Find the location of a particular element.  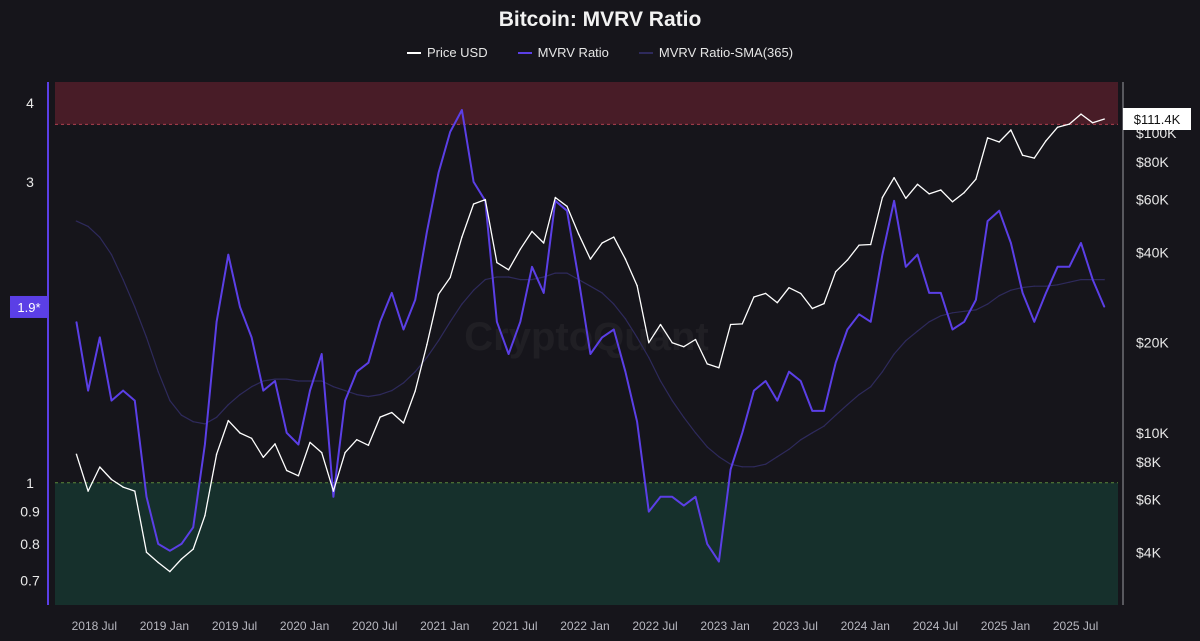

x-tick-label: 2025 Jan is located at coordinates (1005, 626).